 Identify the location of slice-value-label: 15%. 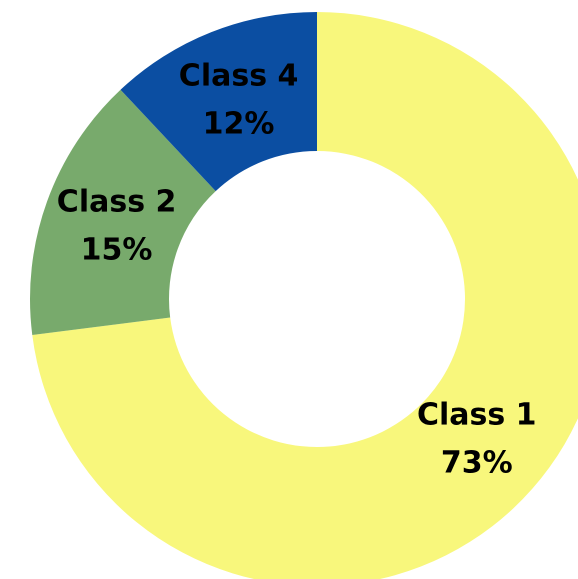
(117, 249).